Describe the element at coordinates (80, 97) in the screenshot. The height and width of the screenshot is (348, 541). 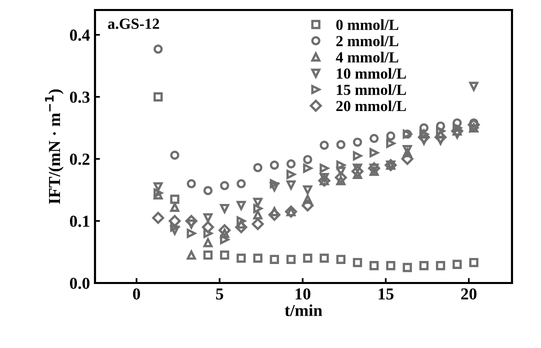
I see `y-tick-label: 0.3` at that location.